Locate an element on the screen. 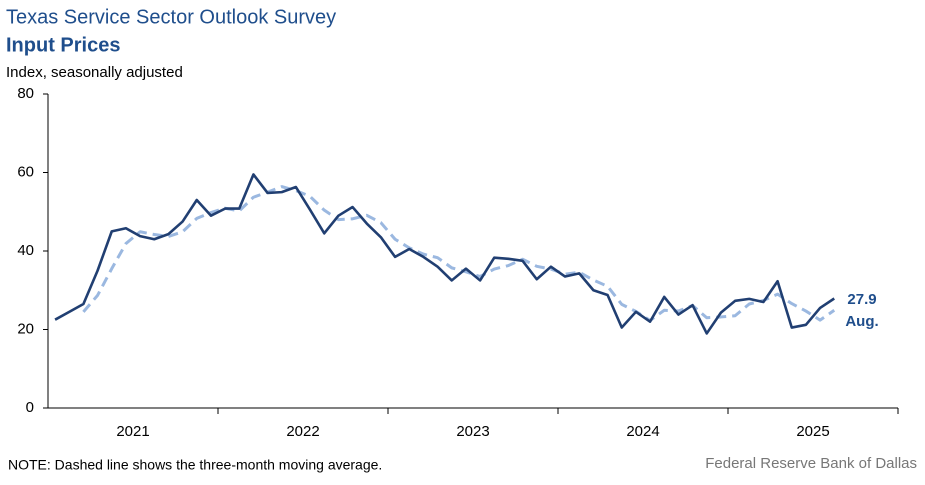 This screenshot has width=925, height=485. x-tick-label: 2021 is located at coordinates (132, 431).